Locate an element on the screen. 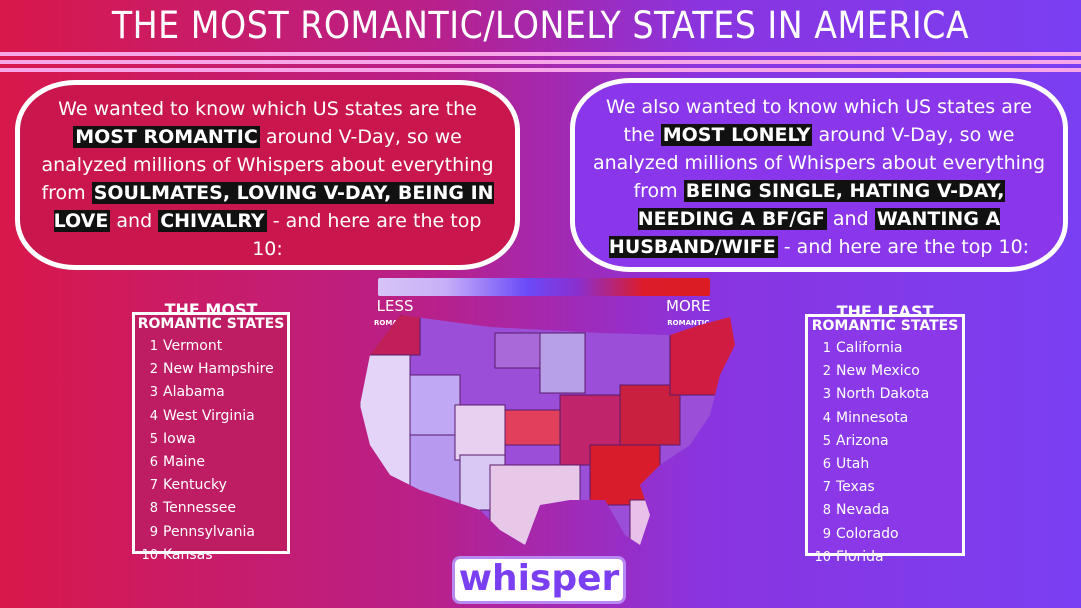  color-scale-legend is located at coordinates (544, 287).